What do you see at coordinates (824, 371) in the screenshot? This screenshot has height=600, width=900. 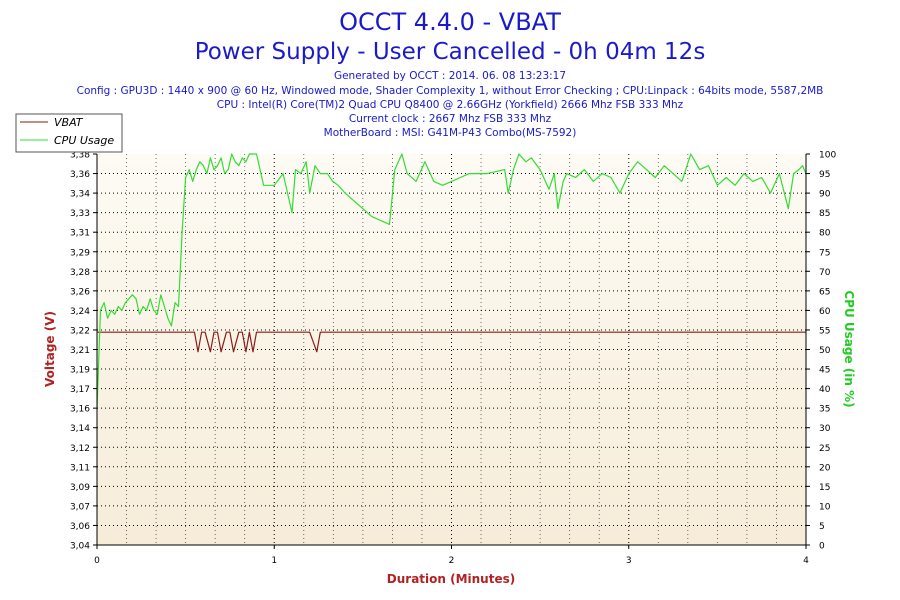 I see `y2-tick-label: 45` at bounding box center [824, 371].